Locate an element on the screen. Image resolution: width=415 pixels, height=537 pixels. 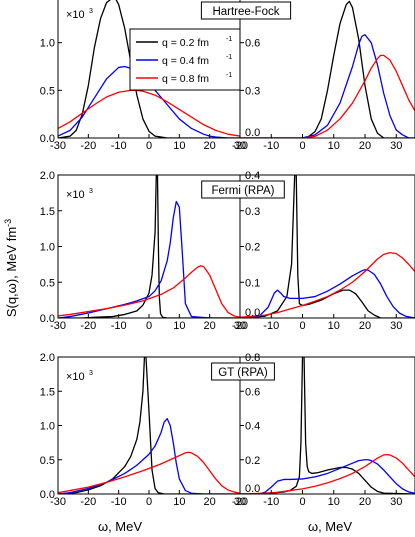
x-axis-label-left: ω, MeV is located at coordinates (120, 526).